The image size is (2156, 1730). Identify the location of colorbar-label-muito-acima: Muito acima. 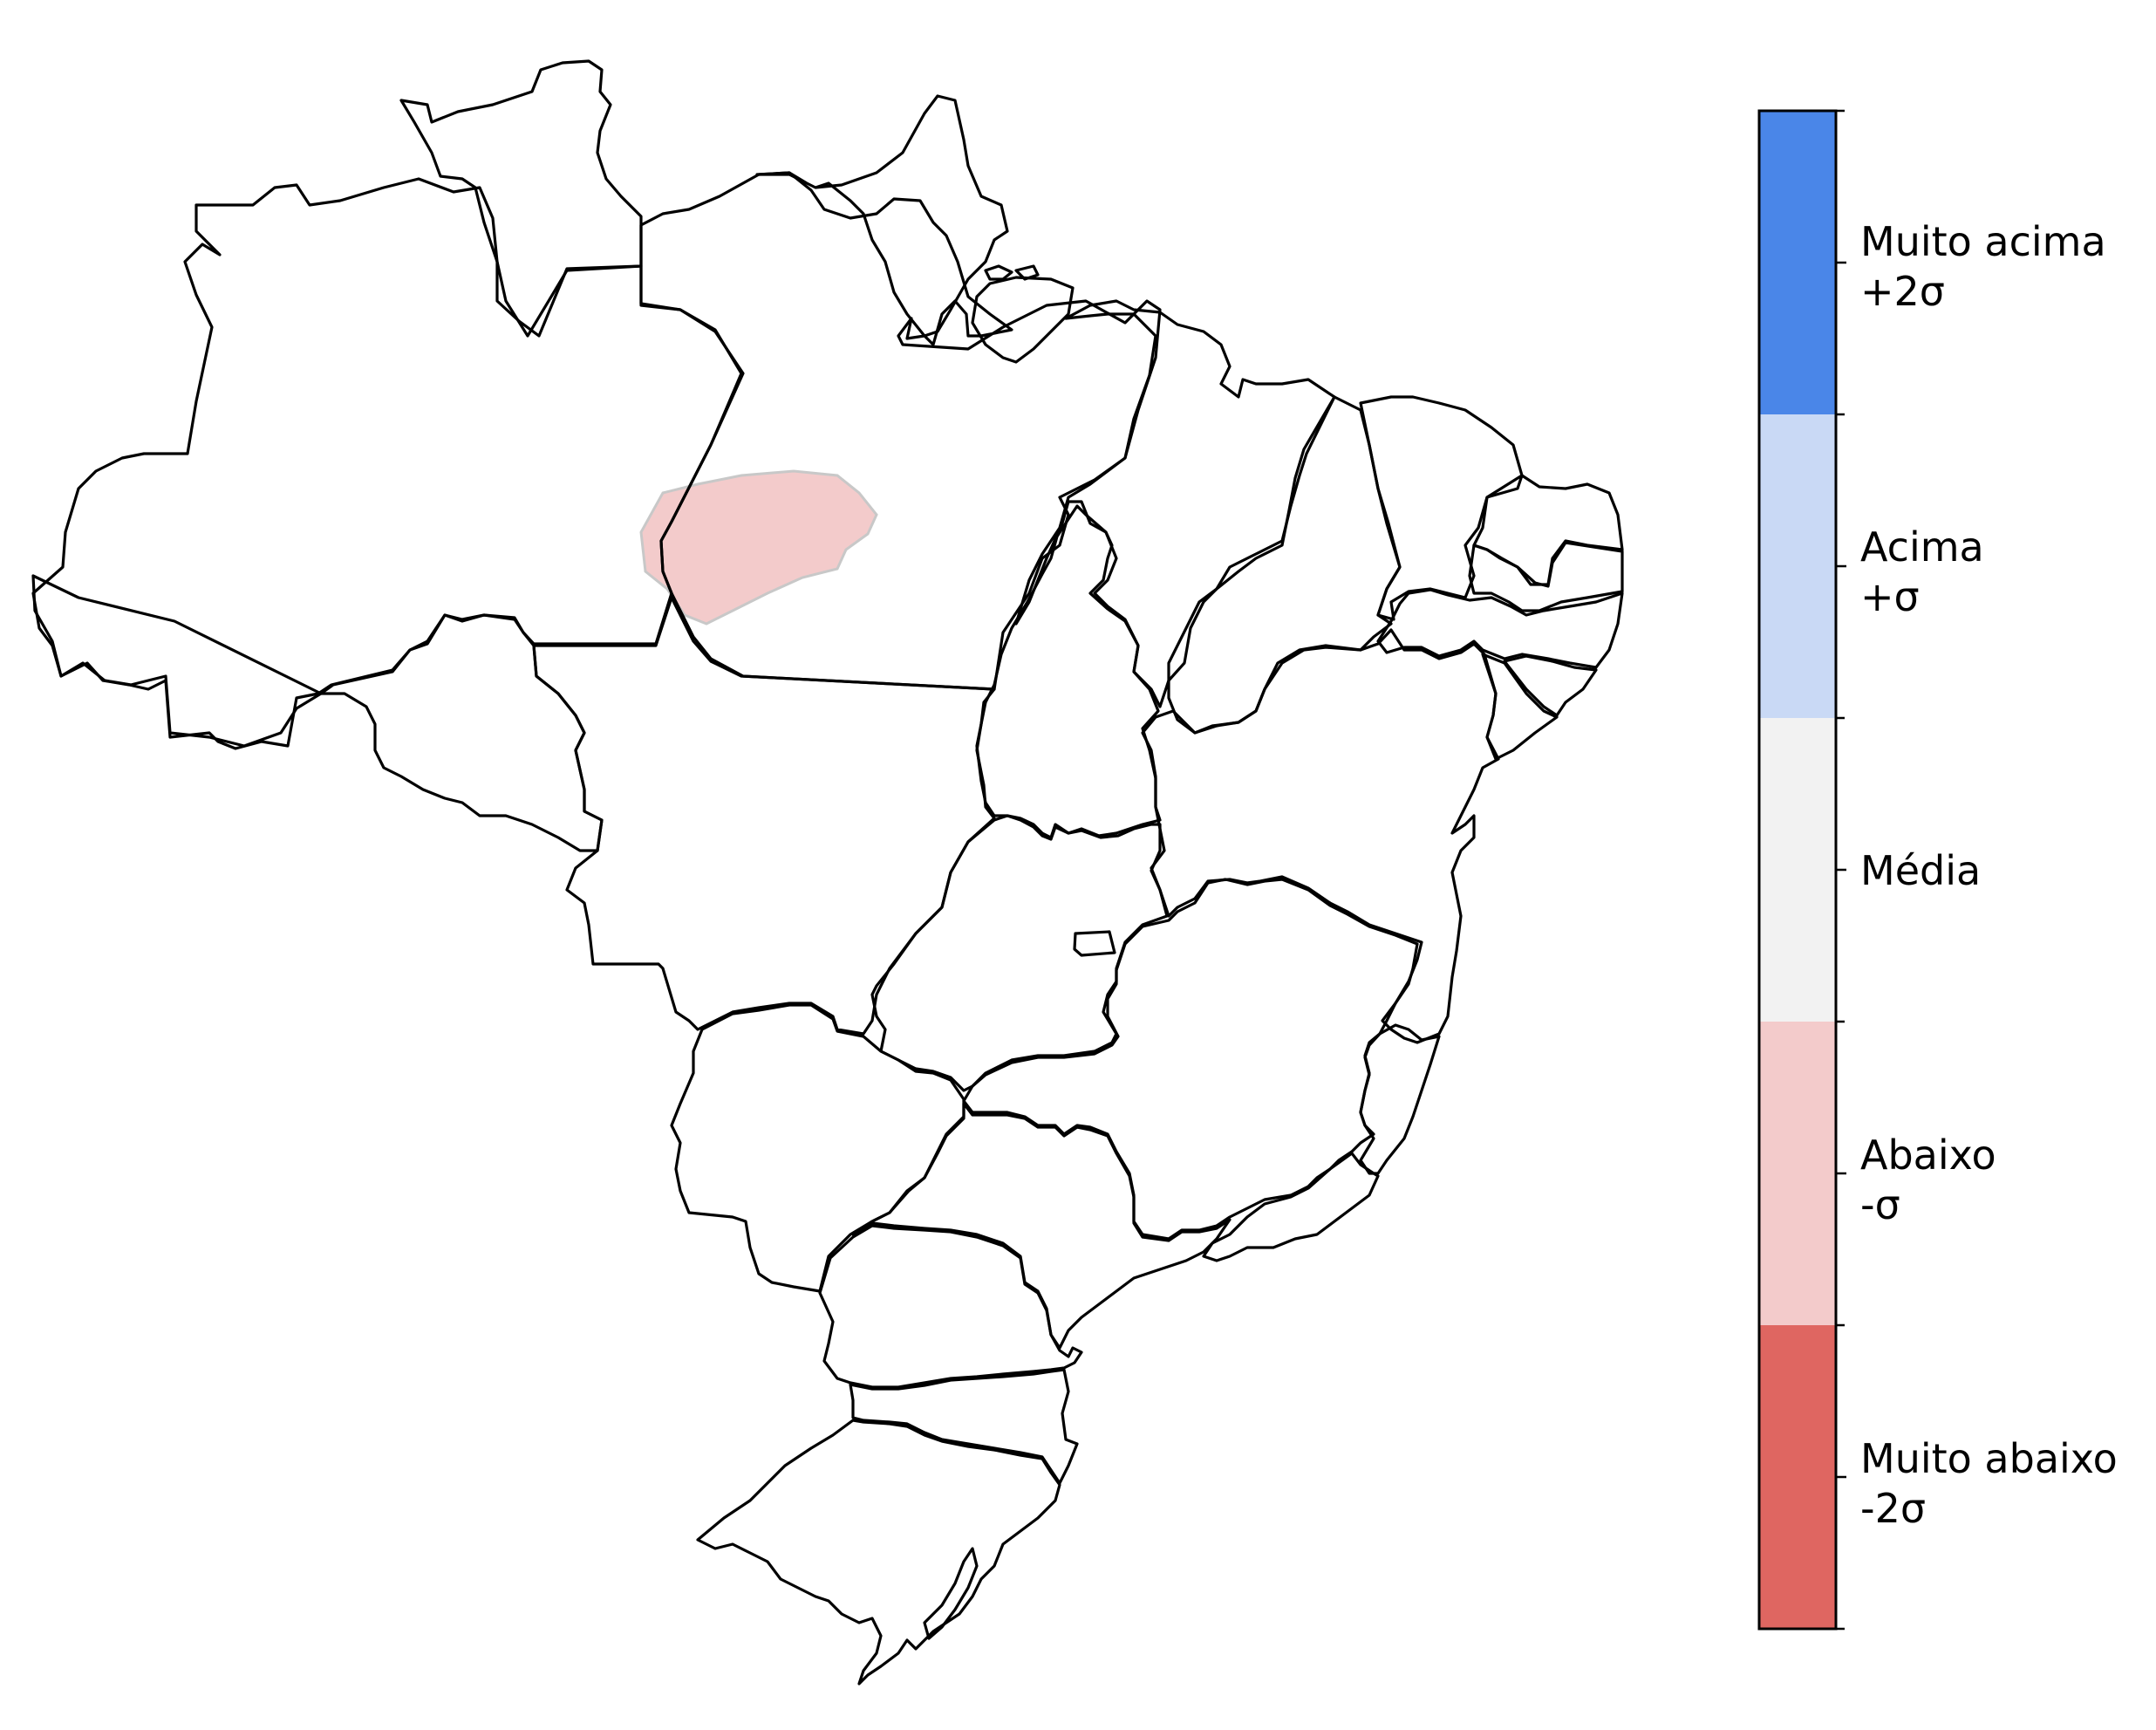
(1983, 242).